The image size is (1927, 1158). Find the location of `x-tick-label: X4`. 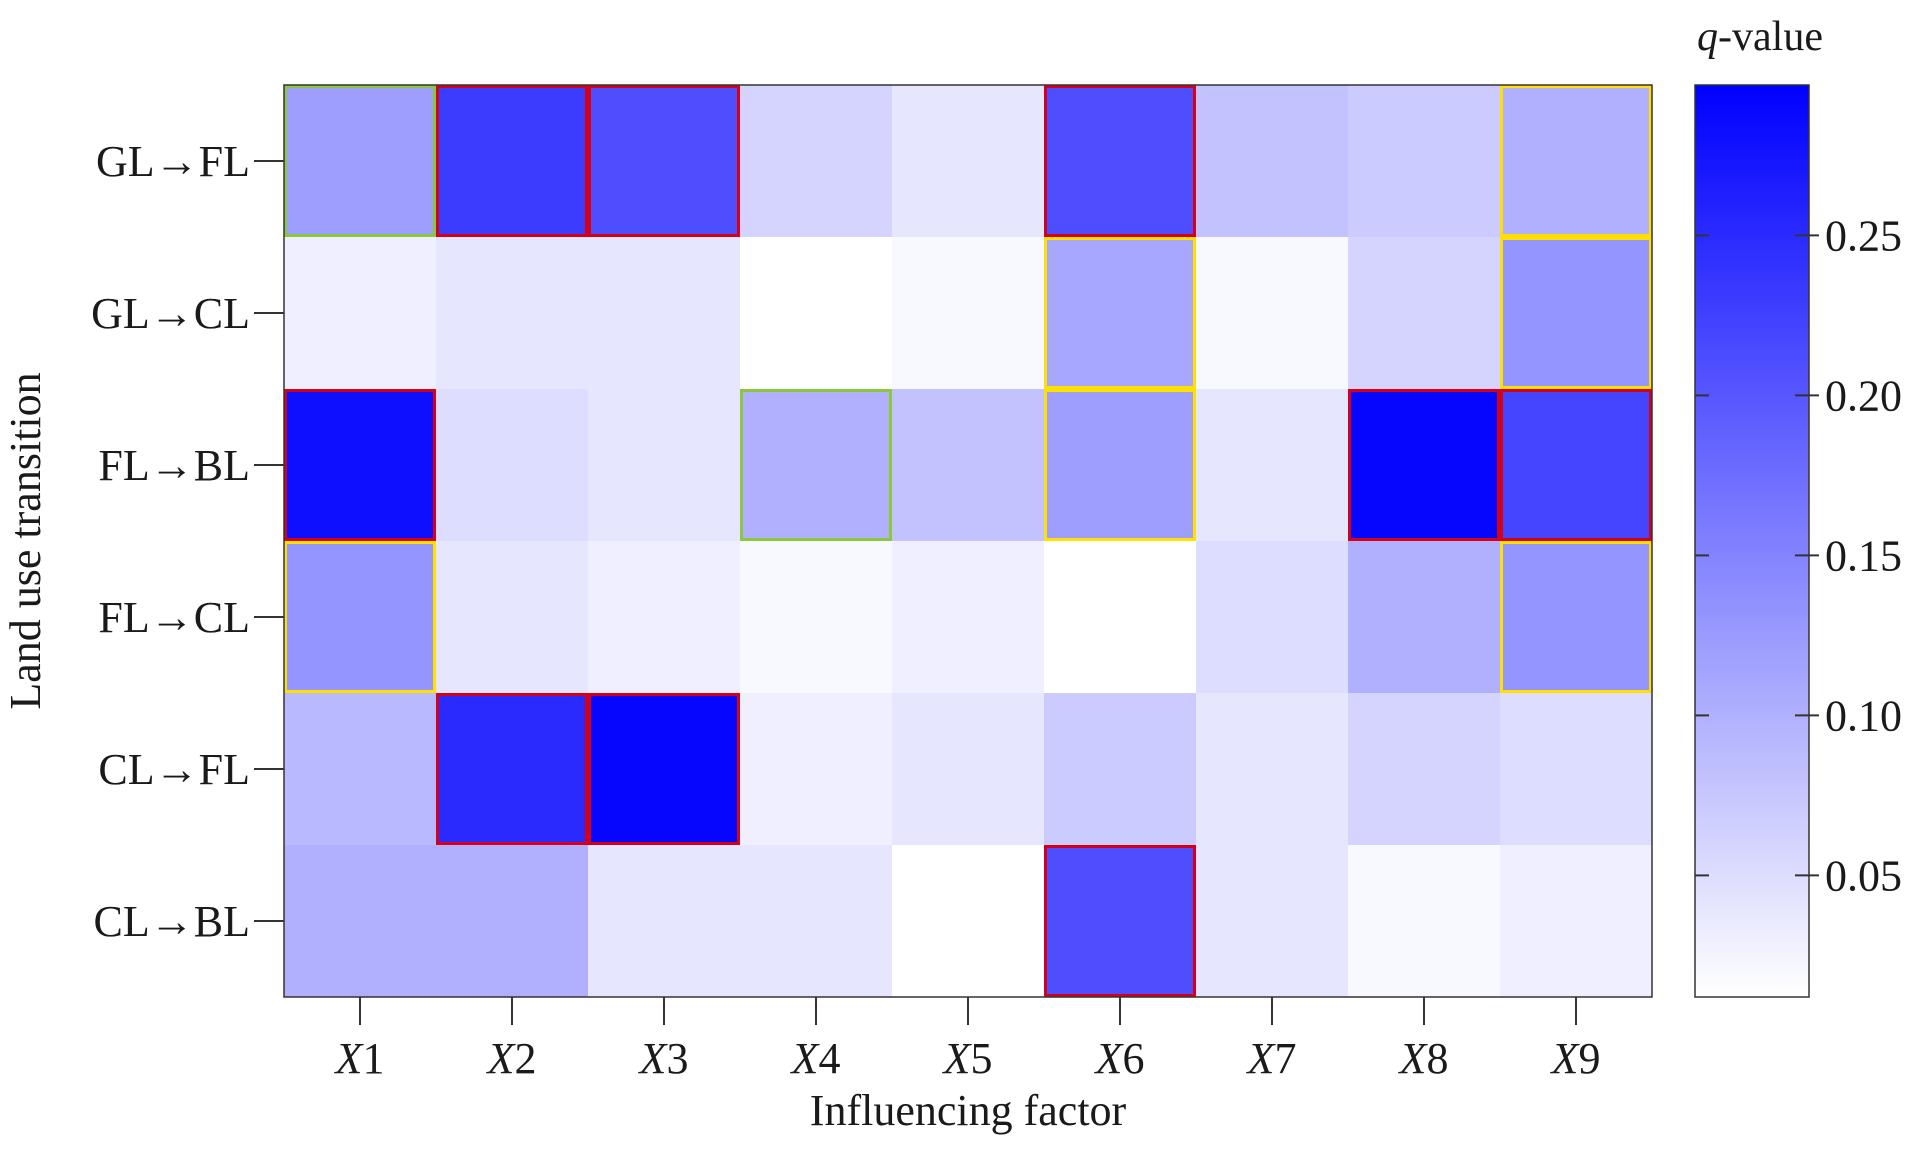

x-tick-label: X4 is located at coordinates (815, 1058).